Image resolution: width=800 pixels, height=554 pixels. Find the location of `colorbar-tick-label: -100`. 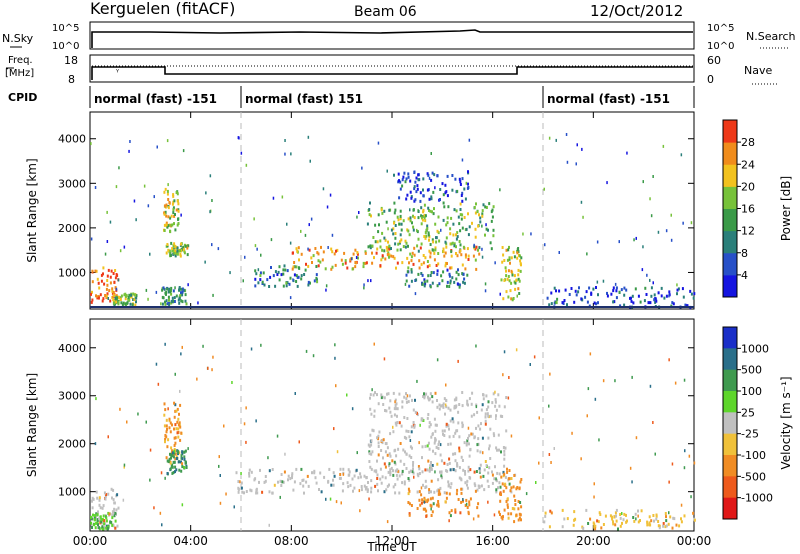

colorbar-tick-label: -100 is located at coordinates (753, 455).